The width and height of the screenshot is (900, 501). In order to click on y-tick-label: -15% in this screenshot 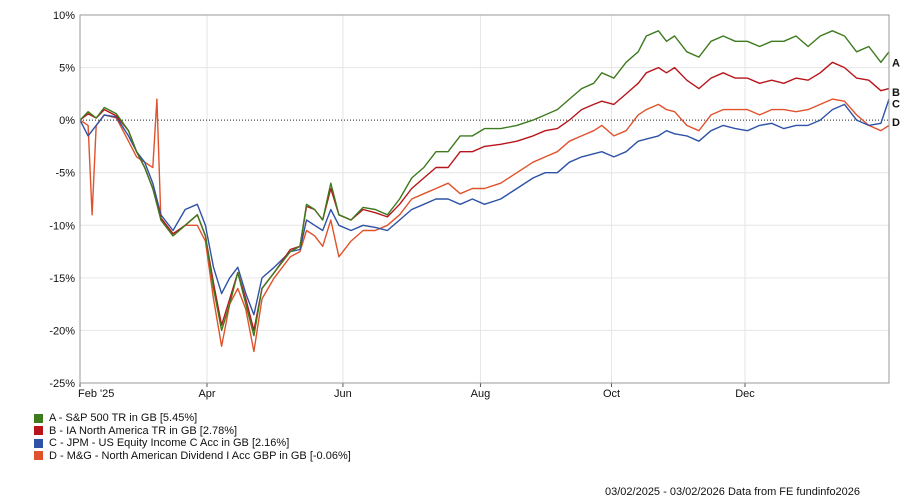, I will do `click(62, 279)`.